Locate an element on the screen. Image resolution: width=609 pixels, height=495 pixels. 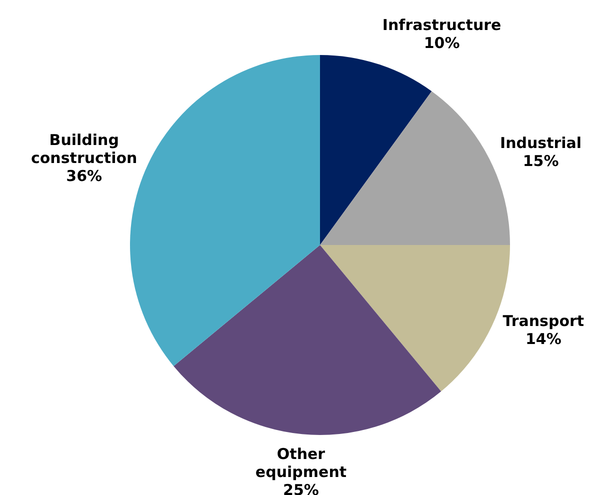
data-label: 15% is located at coordinates (540, 161).